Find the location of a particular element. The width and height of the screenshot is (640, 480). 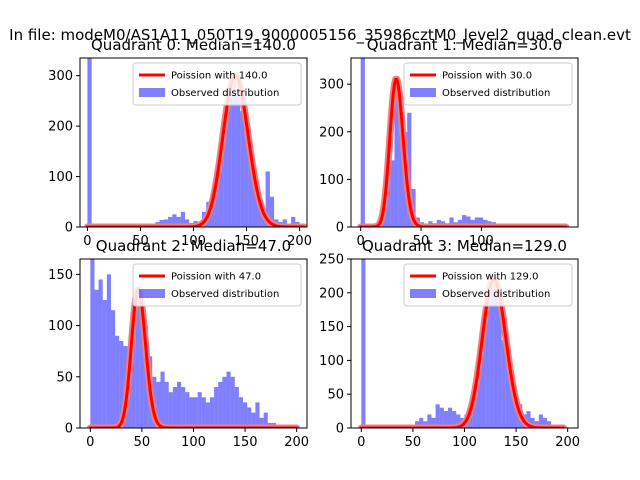

legend-hist-swatch is located at coordinates (152, 293).